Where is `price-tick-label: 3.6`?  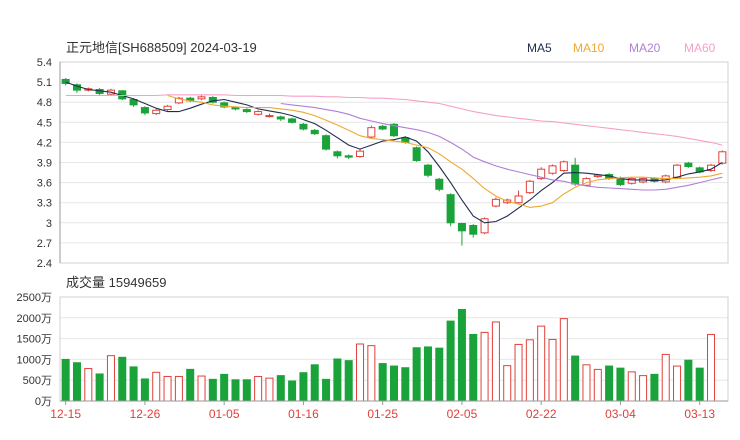 price-tick-label: 3.6 is located at coordinates (44, 184).